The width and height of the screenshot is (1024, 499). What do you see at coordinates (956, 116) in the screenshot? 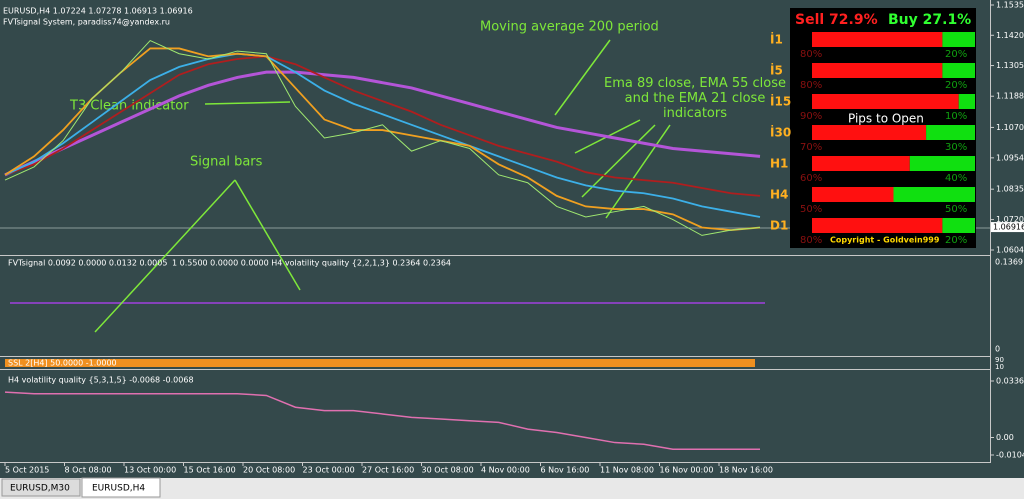
I see `buy-pct: 10%` at bounding box center [956, 116].